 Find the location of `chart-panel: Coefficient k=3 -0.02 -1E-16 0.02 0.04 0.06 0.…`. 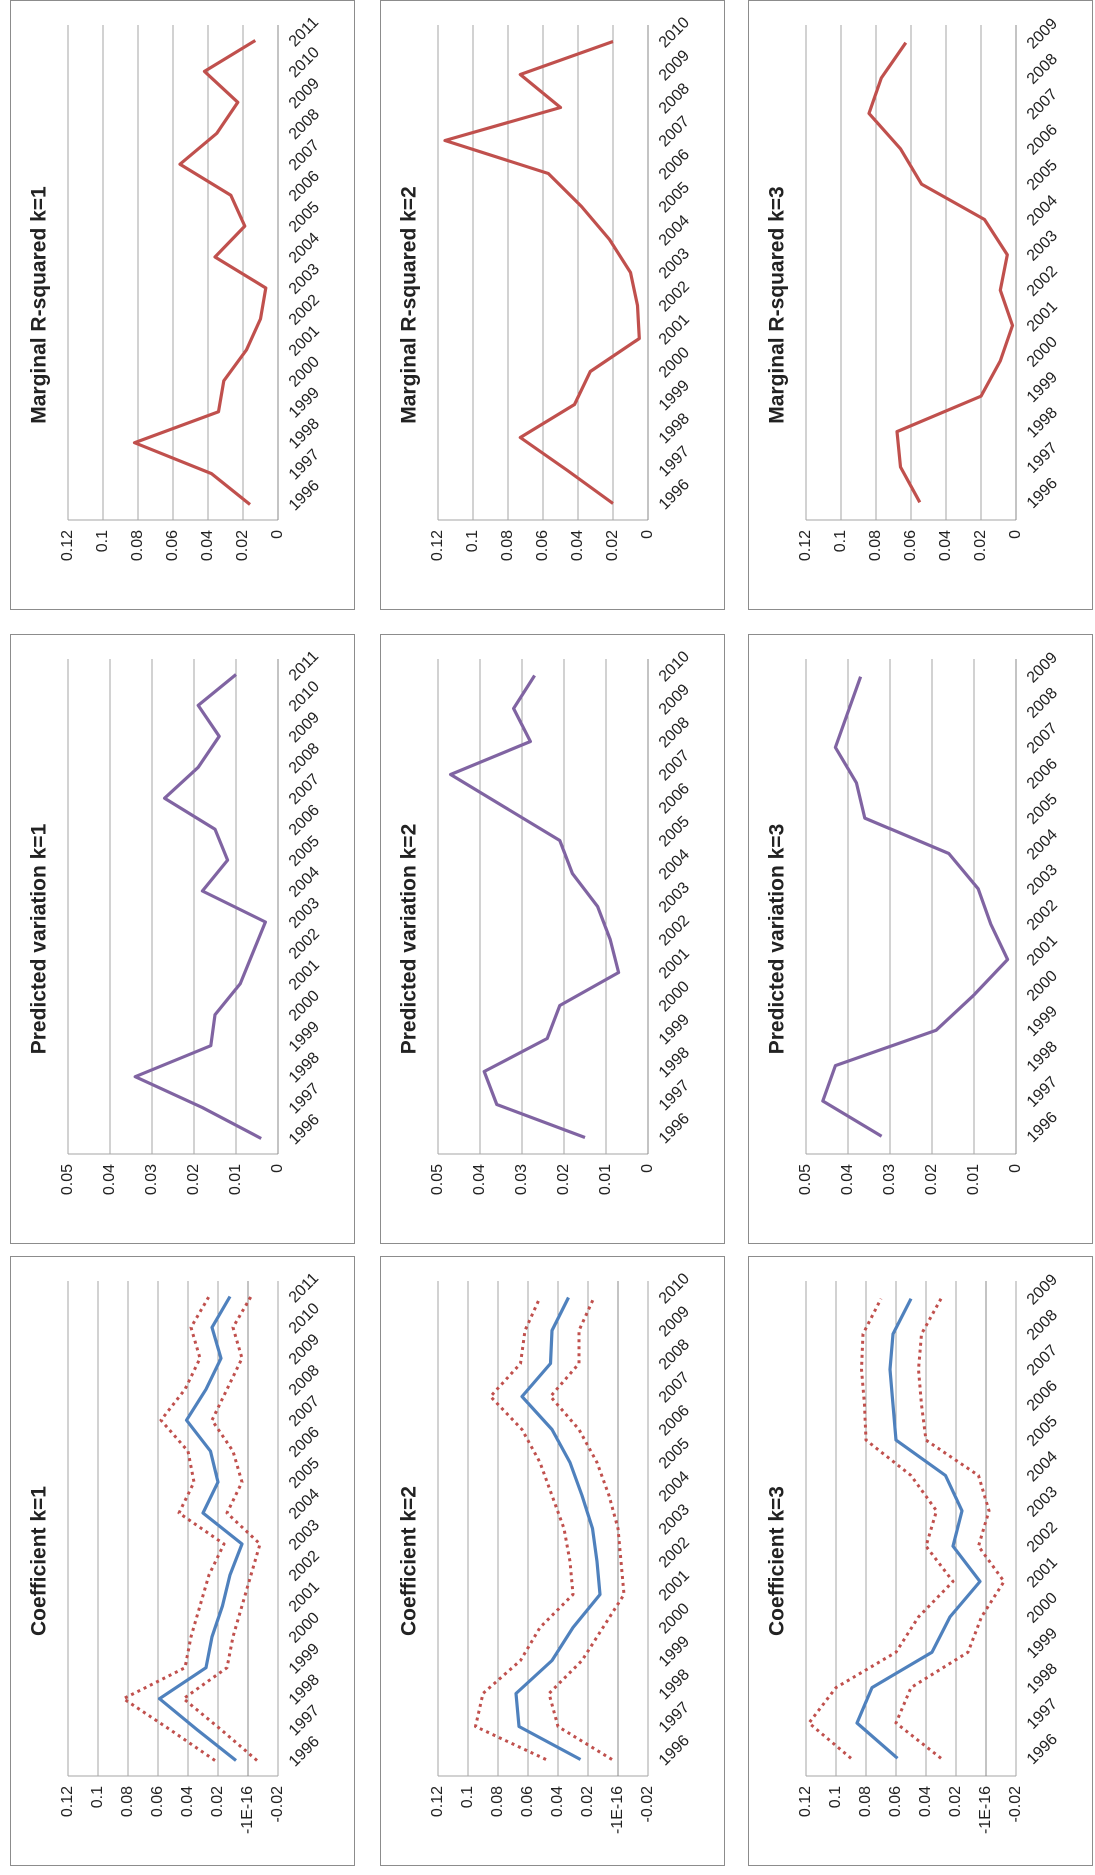

chart-panel: Coefficient k=3 -0.02 -1E-16 0.02 0.04 0.06 0.… is located at coordinates (920, 1561).